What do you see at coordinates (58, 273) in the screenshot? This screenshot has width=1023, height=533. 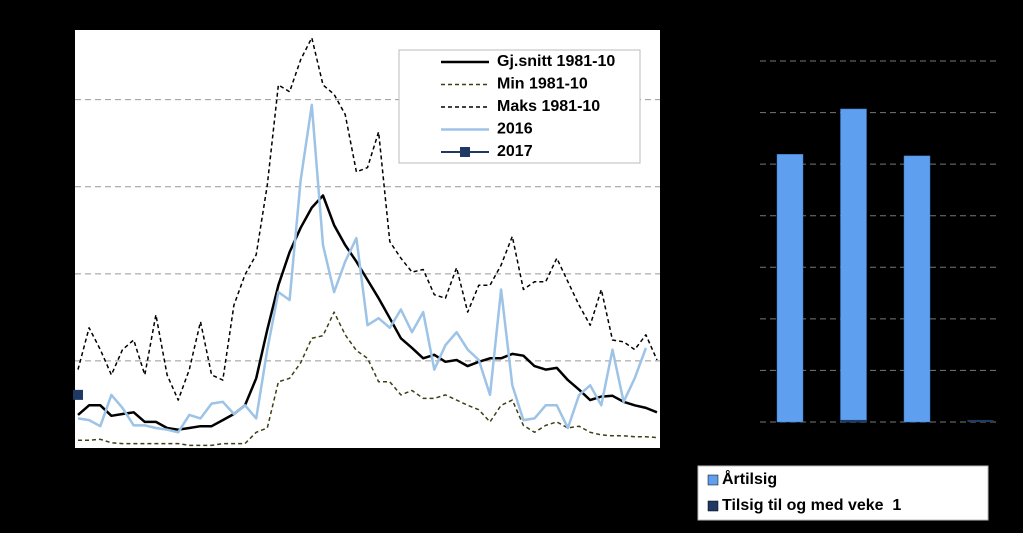 I see `y-tick-label: 20` at bounding box center [58, 273].